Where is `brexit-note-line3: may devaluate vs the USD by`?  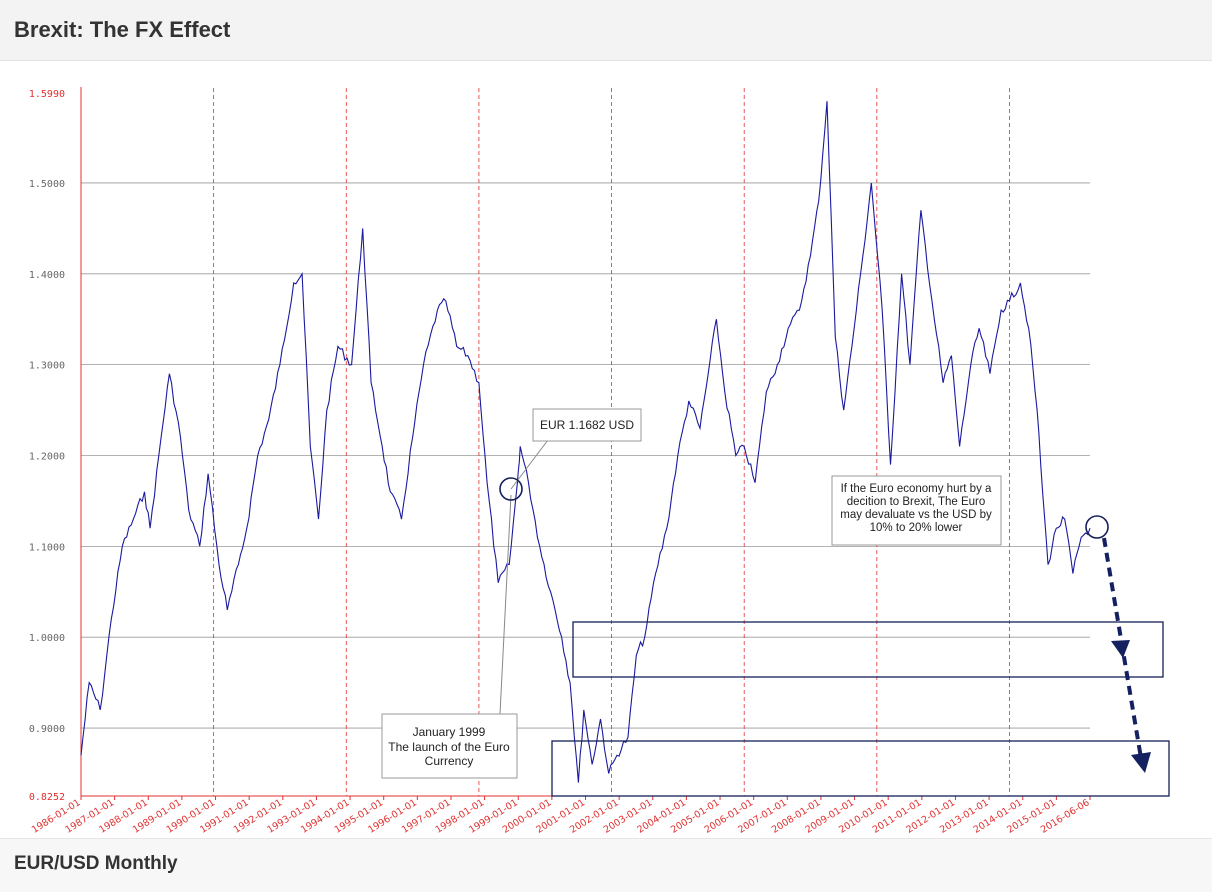
brexit-note-line3: may devaluate vs the USD by is located at coordinates (916, 515).